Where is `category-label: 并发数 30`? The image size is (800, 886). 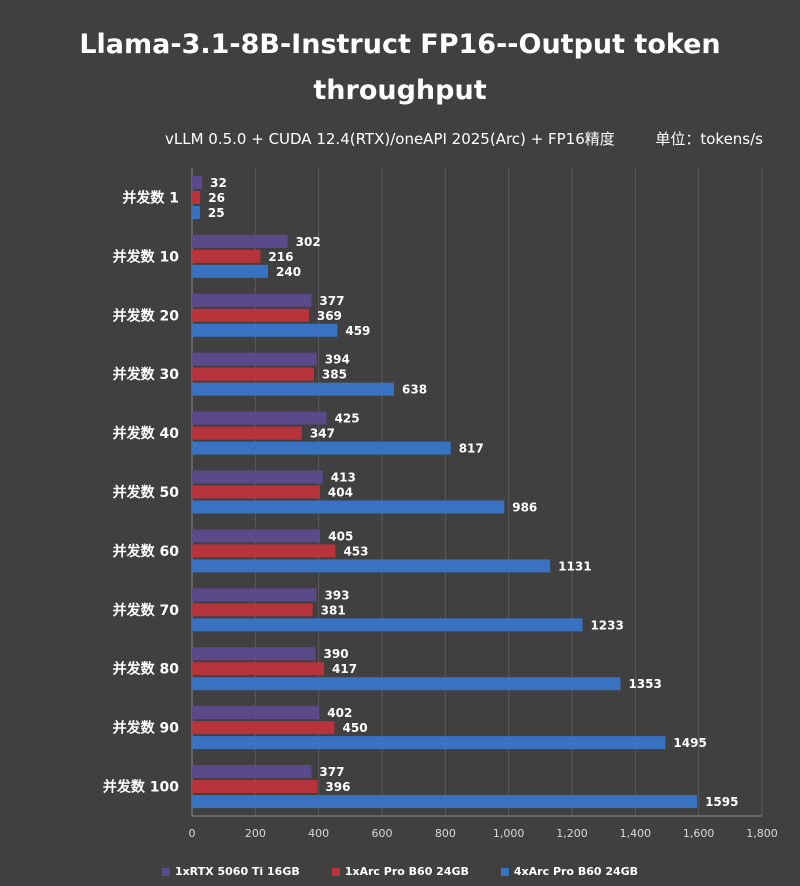
category-label: 并发数 30 is located at coordinates (146, 374).